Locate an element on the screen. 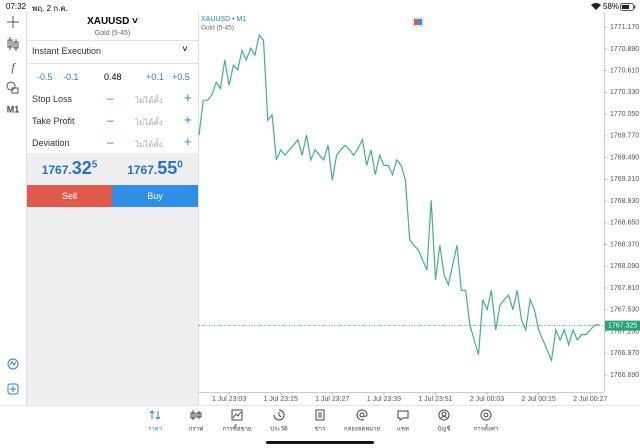 This screenshot has height=448, width=640. ask-prefix: 1767. is located at coordinates (142, 170).